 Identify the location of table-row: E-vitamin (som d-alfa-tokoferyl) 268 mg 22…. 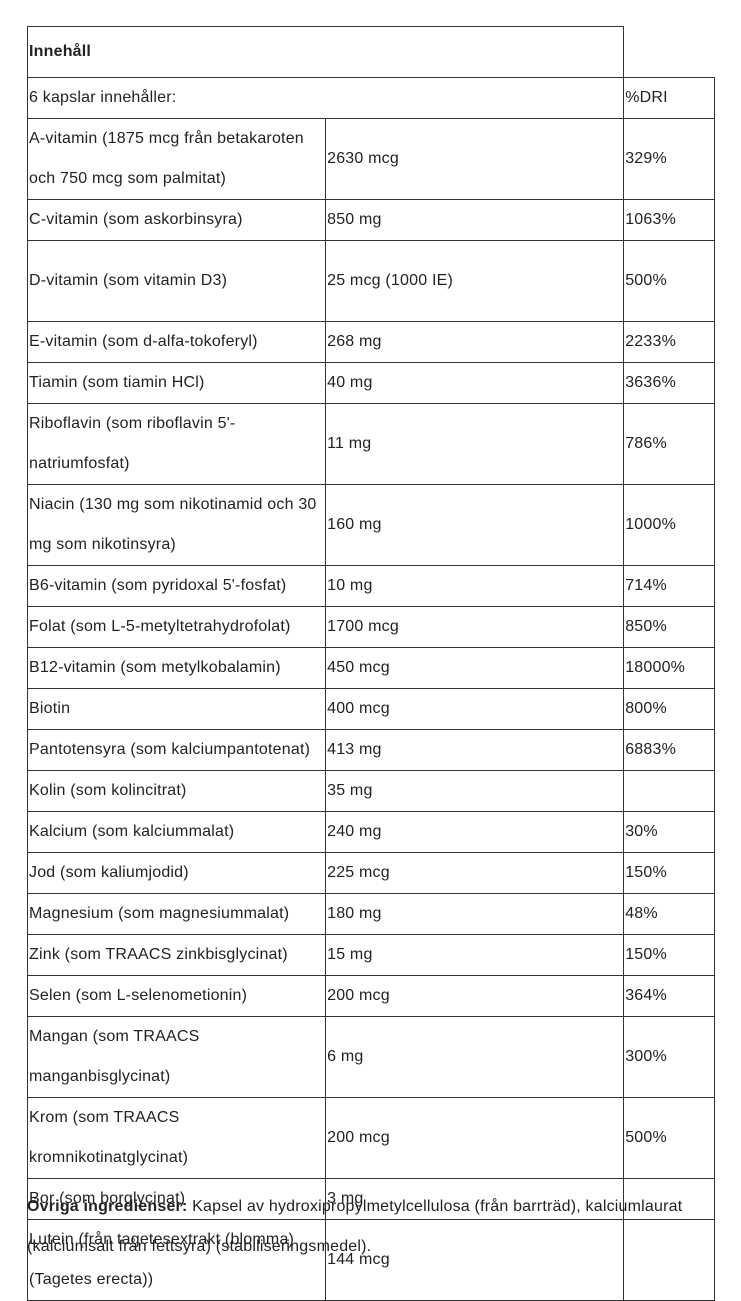
(370, 342).